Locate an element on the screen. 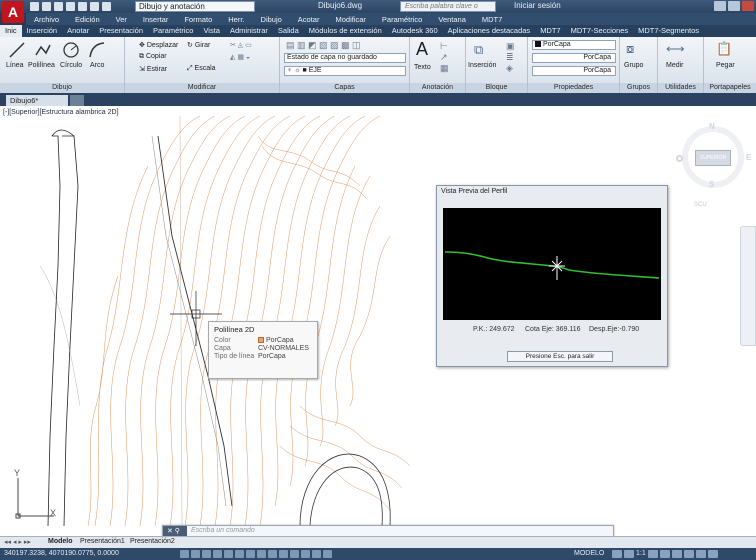  quickview-drawings-icon is located at coordinates (629, 554).